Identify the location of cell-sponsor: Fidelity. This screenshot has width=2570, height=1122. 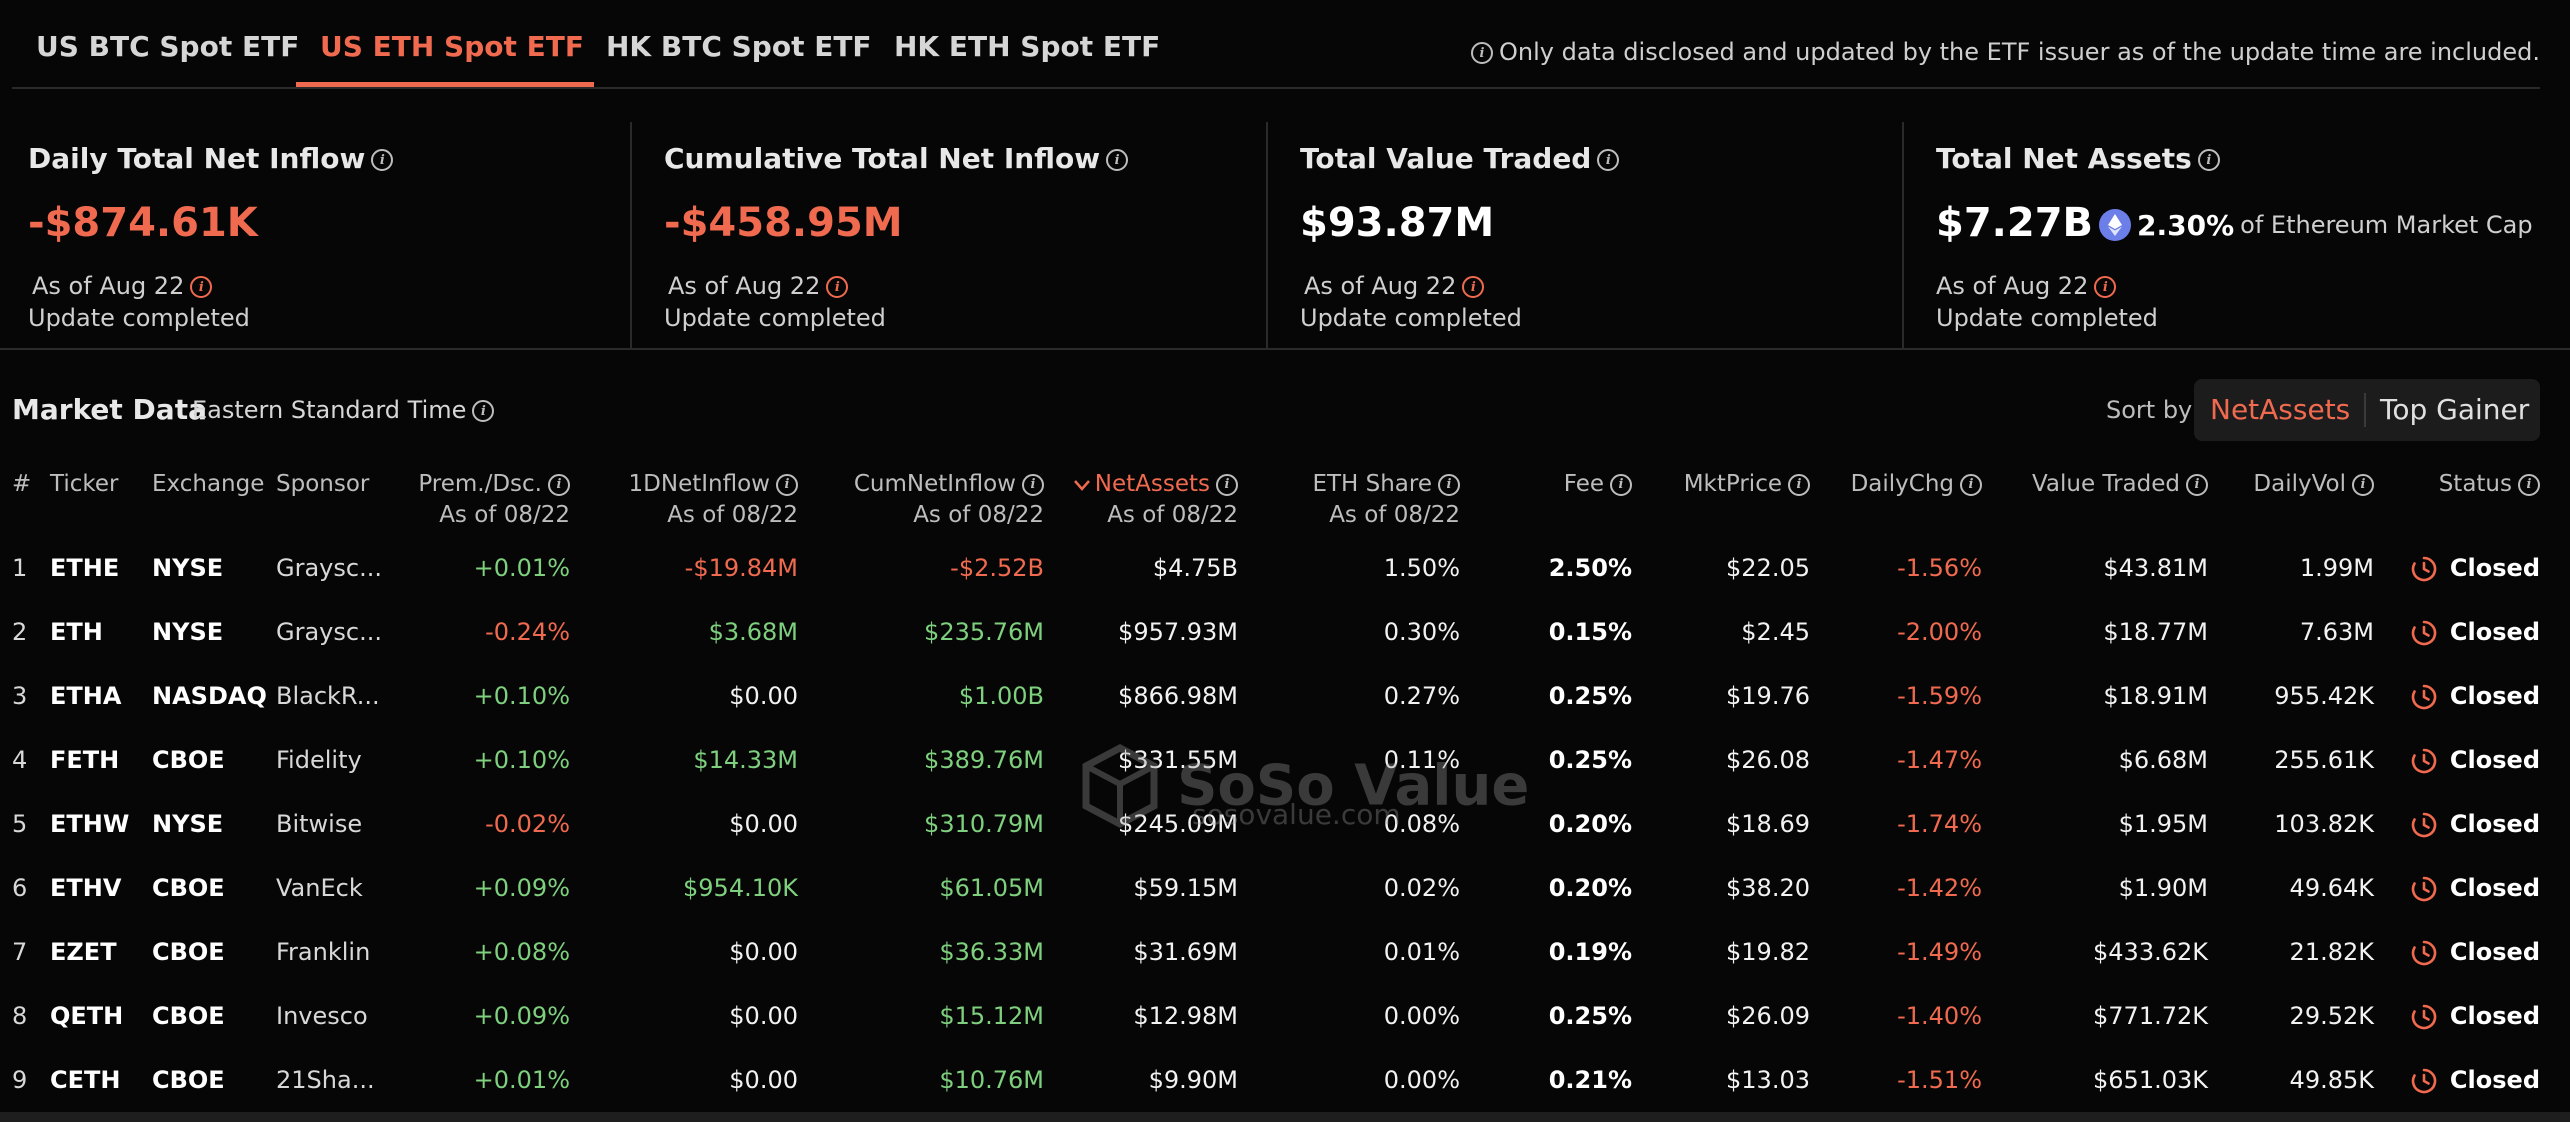
(319, 760).